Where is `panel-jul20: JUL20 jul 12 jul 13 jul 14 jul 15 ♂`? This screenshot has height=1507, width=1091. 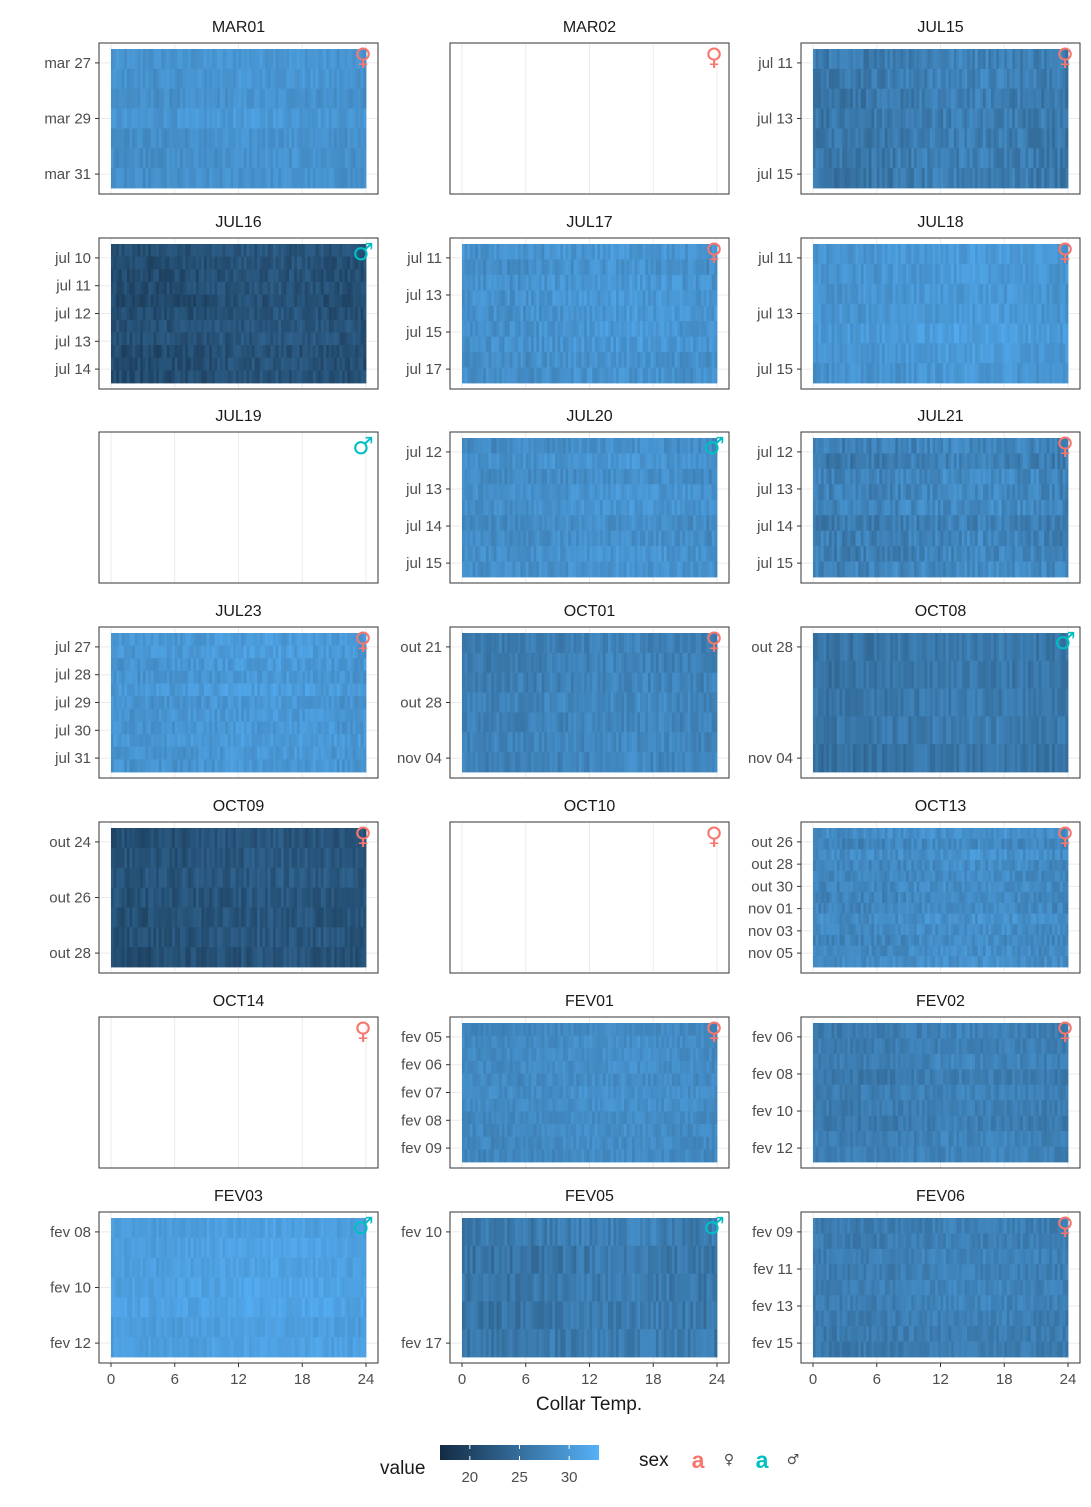 panel-jul20: JUL20 jul 12 jul 13 jul 14 jul 15 ♂ is located at coordinates (567, 496).